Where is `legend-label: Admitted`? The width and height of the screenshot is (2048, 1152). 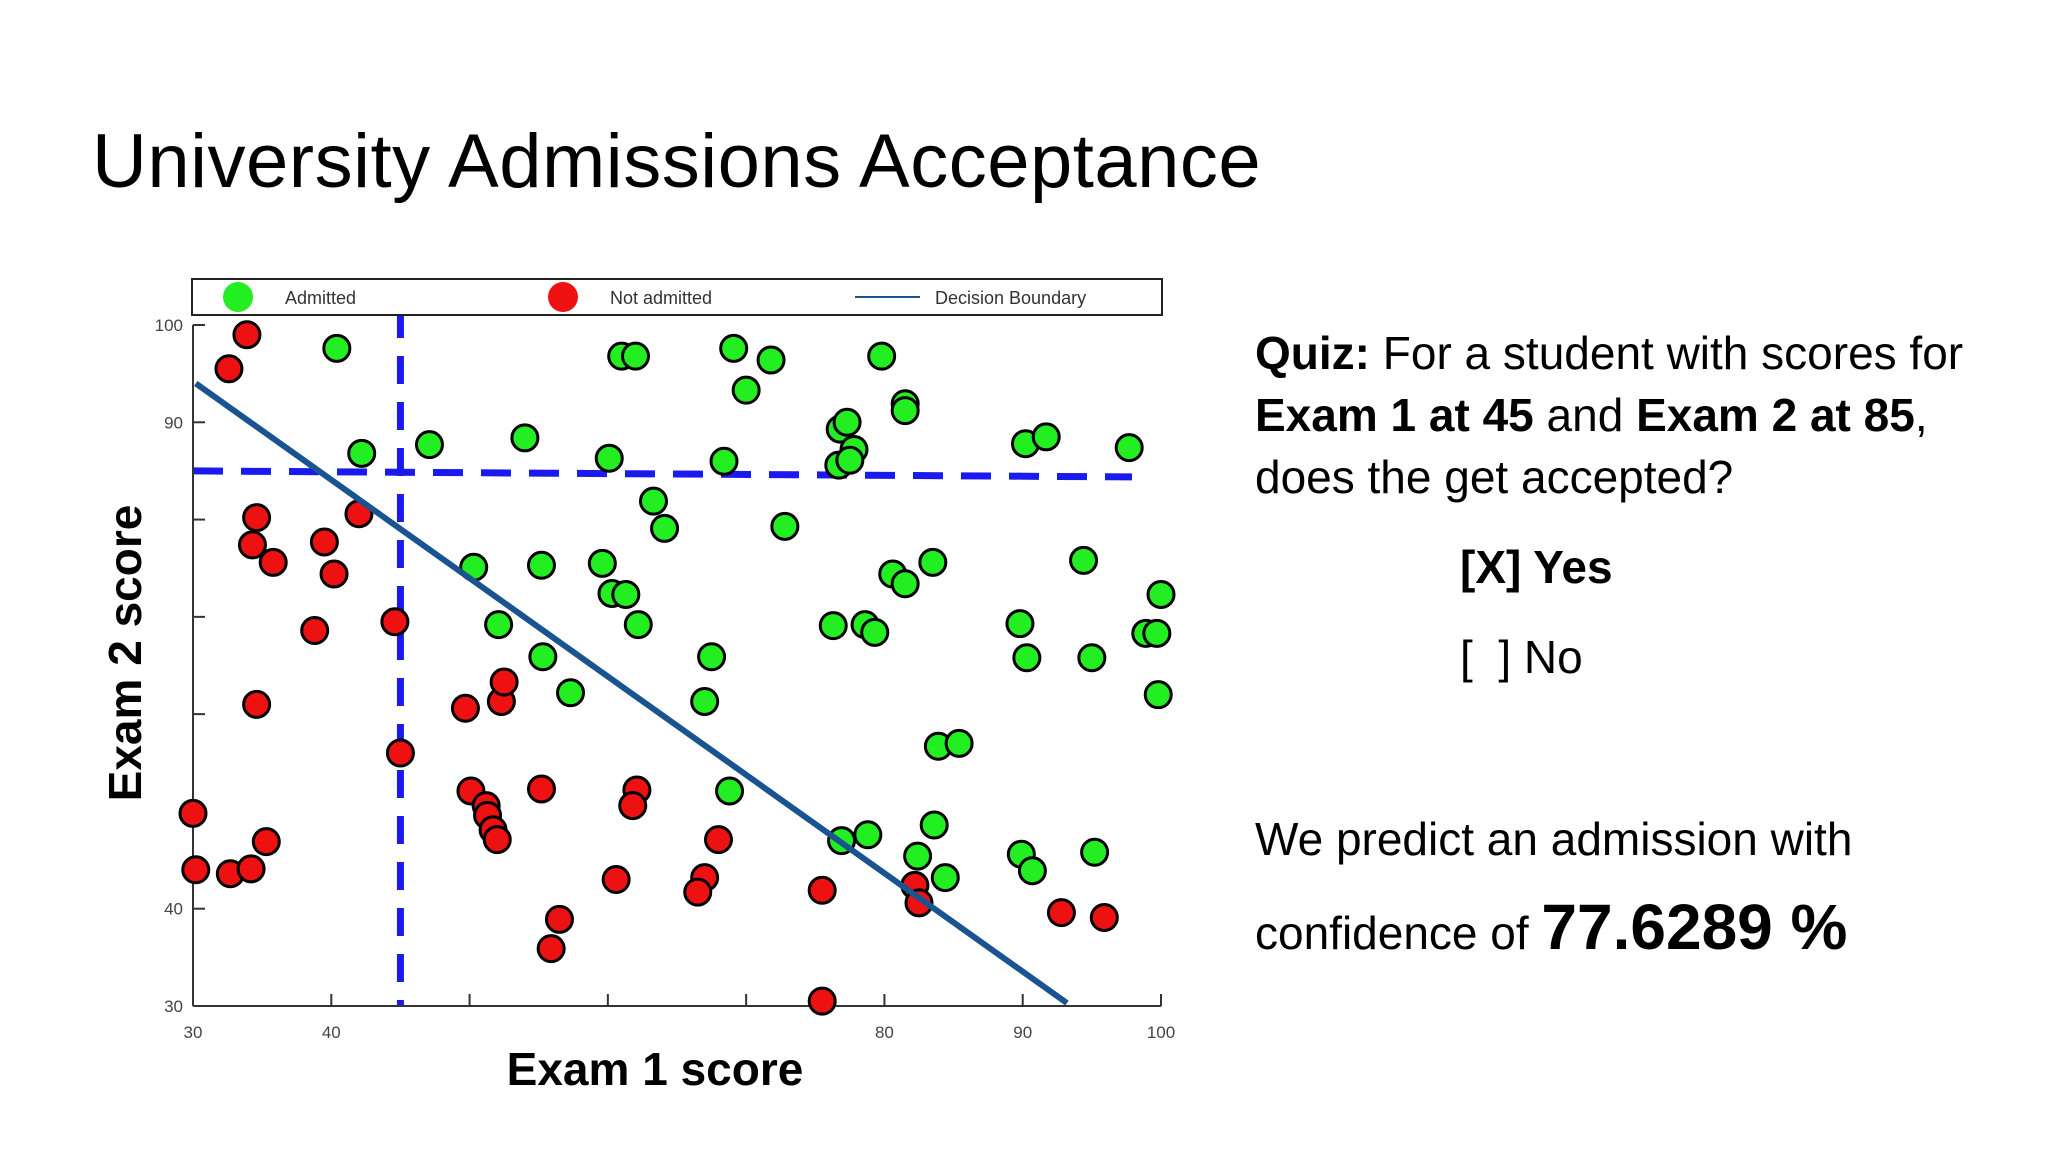
legend-label: Admitted is located at coordinates (320, 298).